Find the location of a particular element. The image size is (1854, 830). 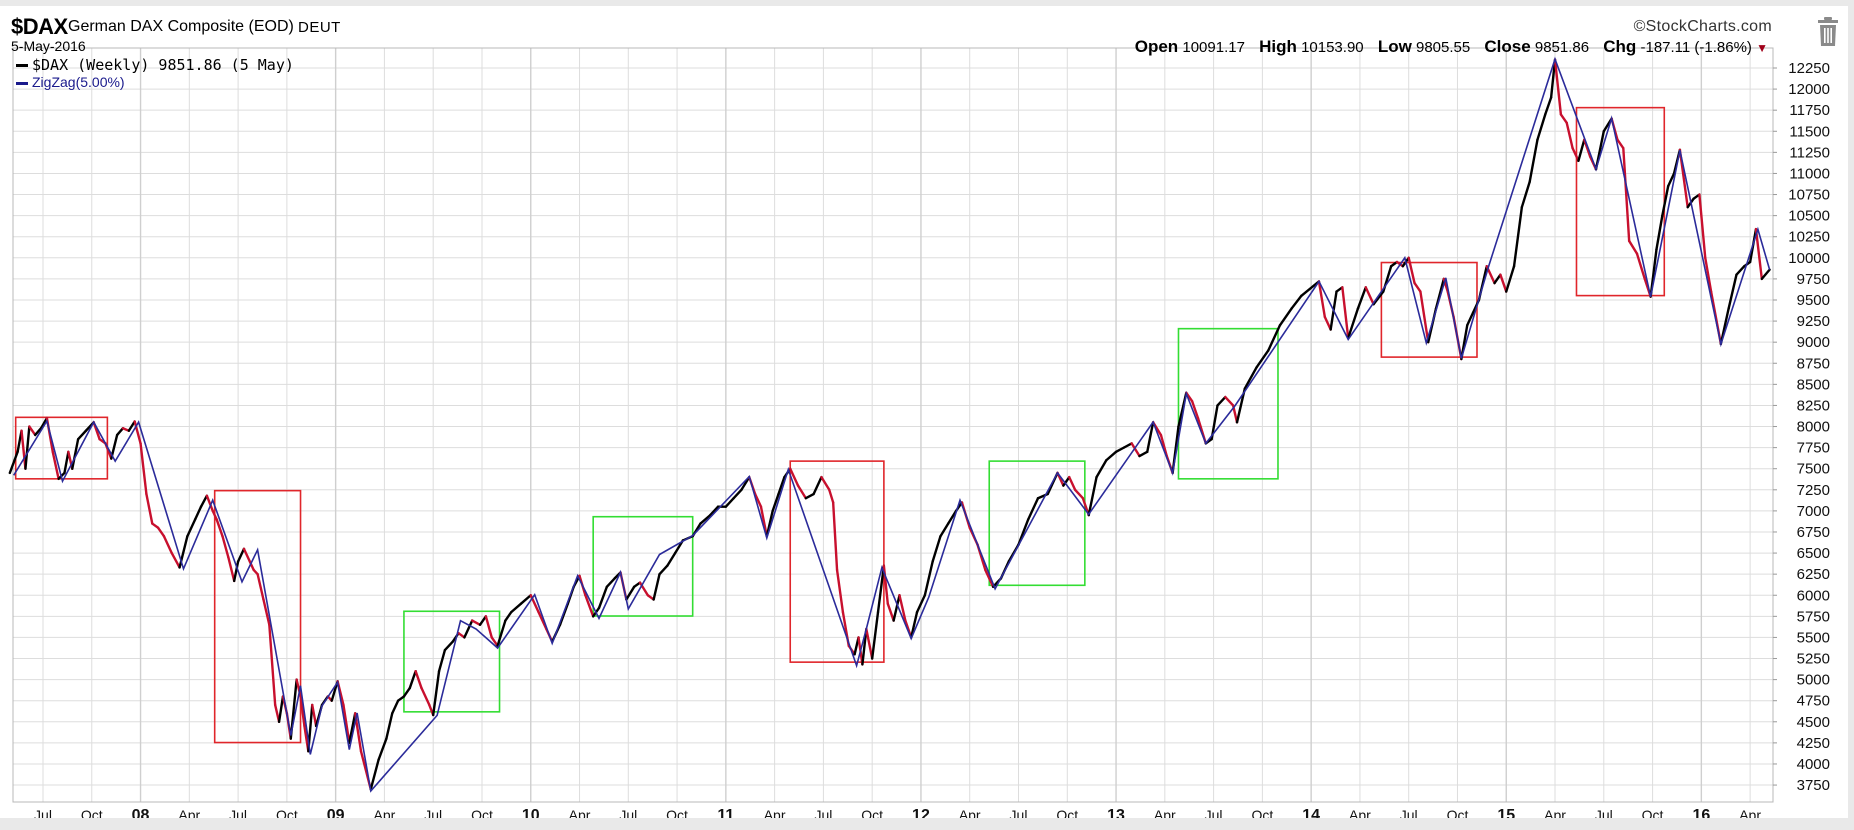

x-tick-label: 10 is located at coordinates (531, 812).